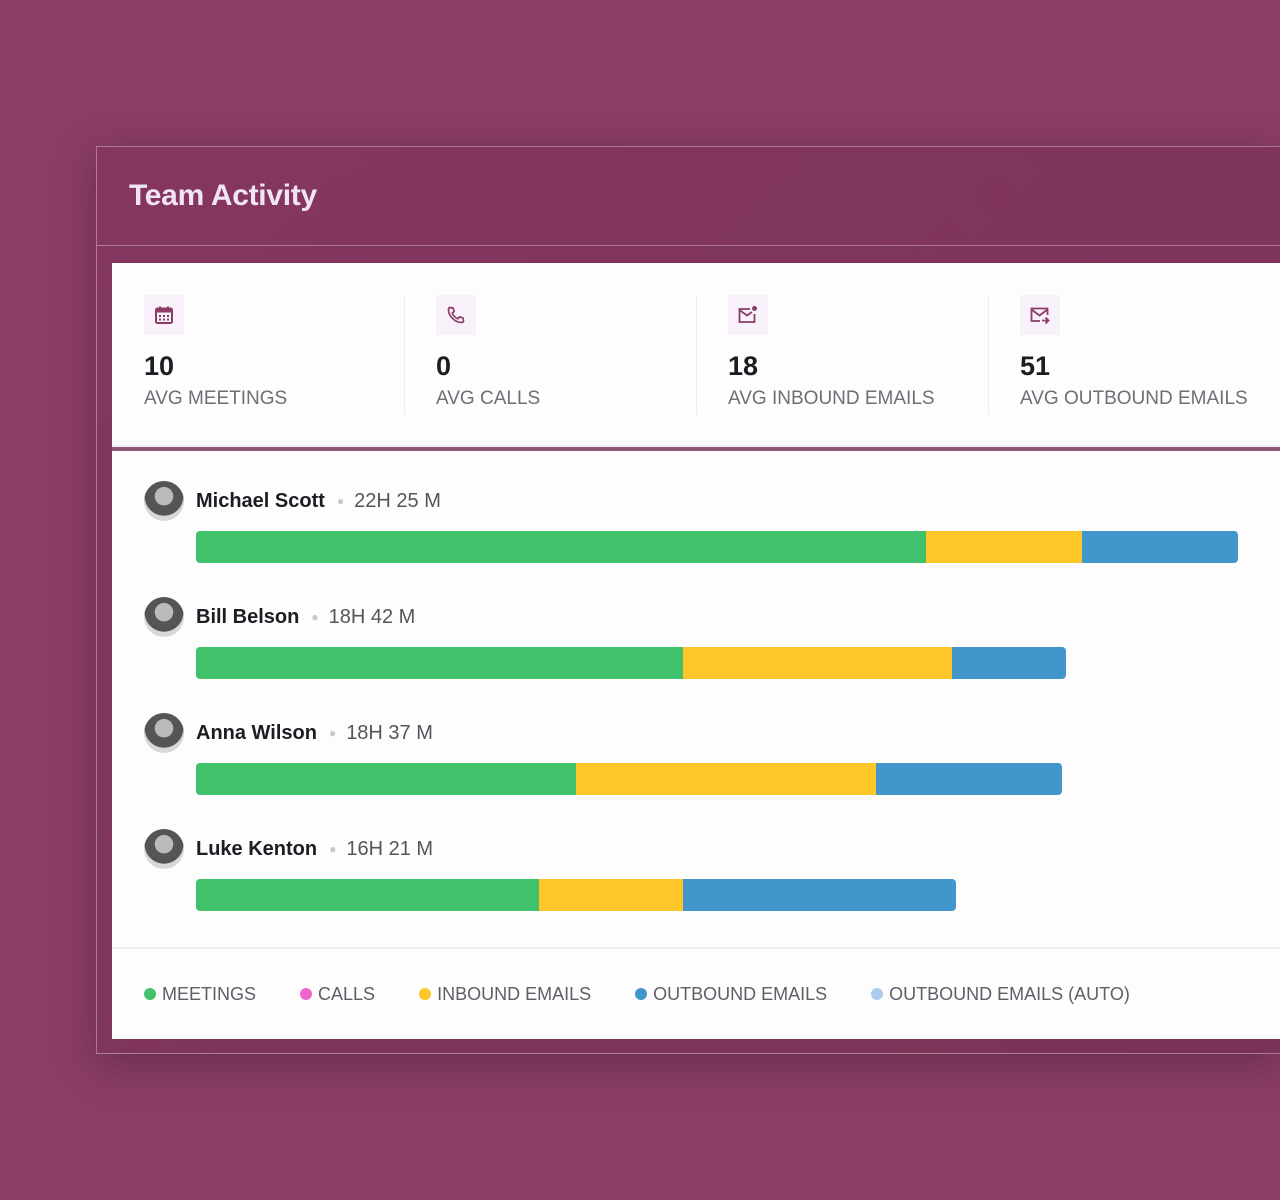  Describe the element at coordinates (390, 848) in the screenshot. I see `member-duration: 16H 21 M` at that location.